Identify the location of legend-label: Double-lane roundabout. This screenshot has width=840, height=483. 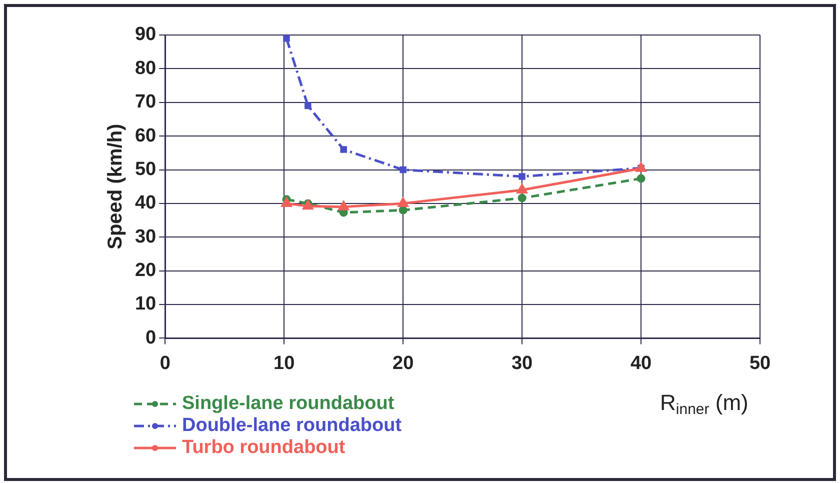
(292, 426).